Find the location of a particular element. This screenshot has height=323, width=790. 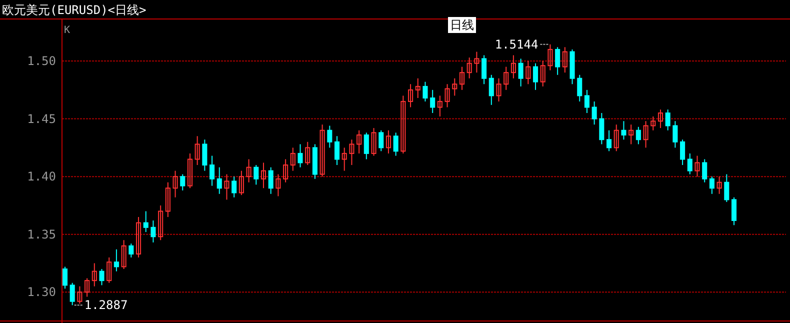

y-tick-label: 1.30 is located at coordinates (41, 292).